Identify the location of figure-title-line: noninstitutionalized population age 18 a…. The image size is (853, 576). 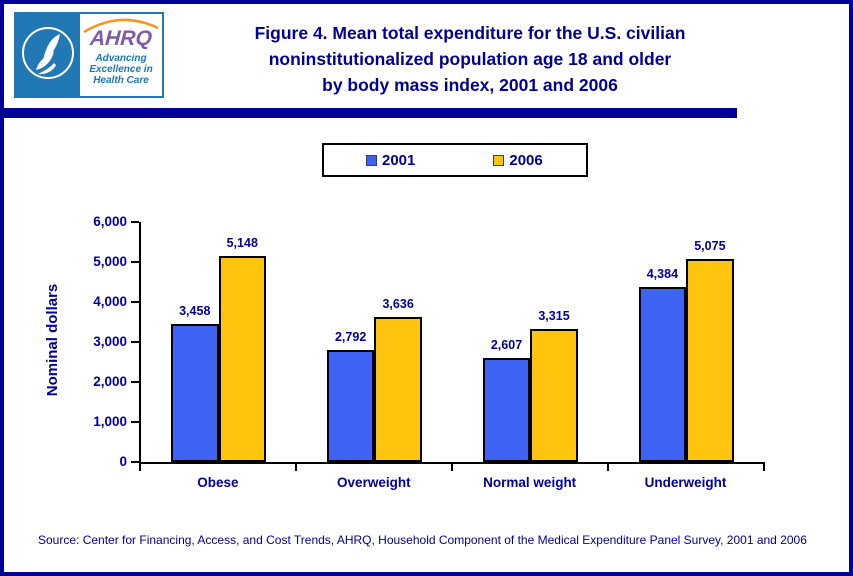
(470, 59).